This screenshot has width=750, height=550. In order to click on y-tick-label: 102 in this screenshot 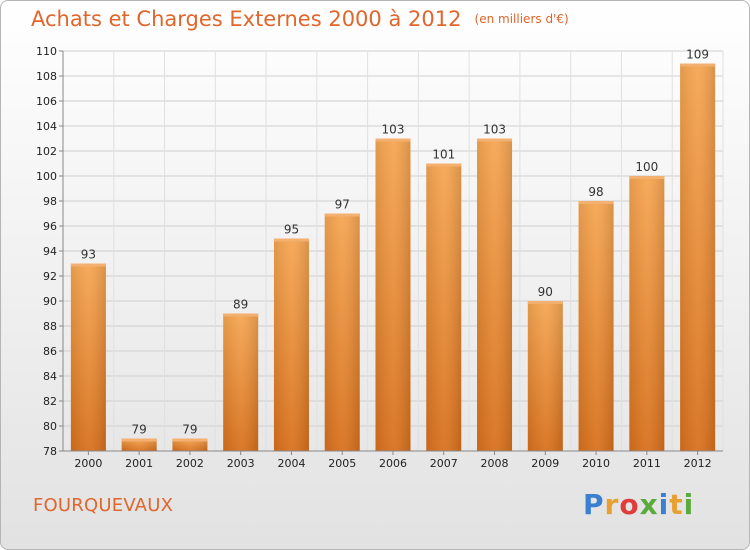, I will do `click(46, 151)`.